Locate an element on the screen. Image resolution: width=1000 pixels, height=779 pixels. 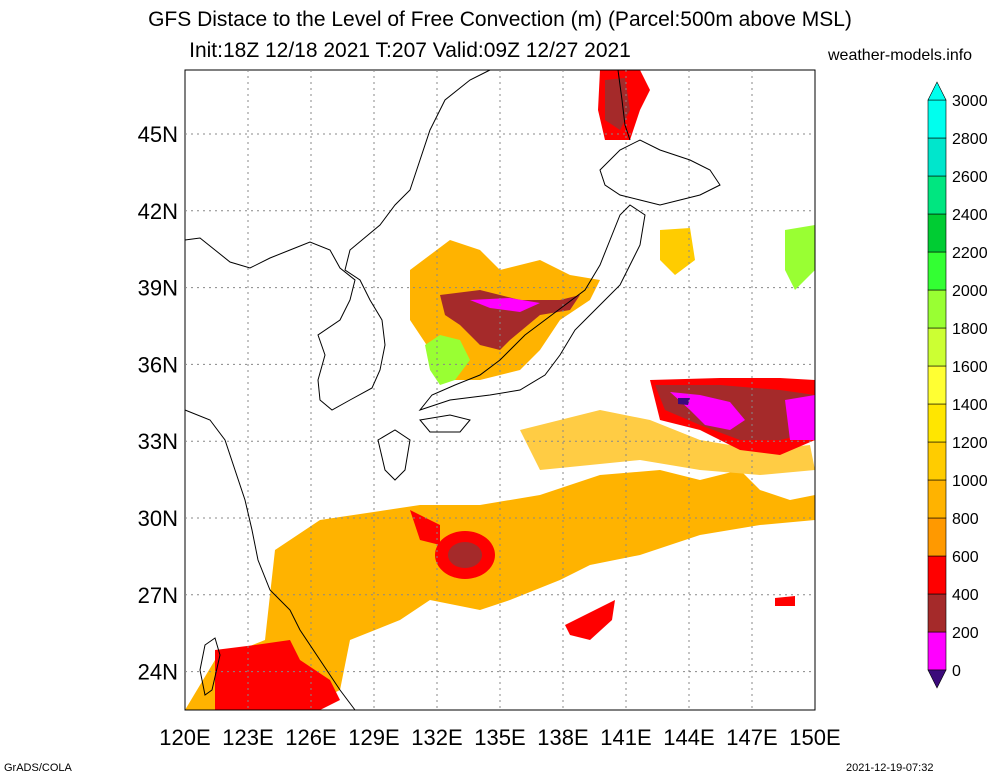
lat-labels: 45N 42N 39N 36N 33N 30N 27N 24N is located at coordinates (158, 403).